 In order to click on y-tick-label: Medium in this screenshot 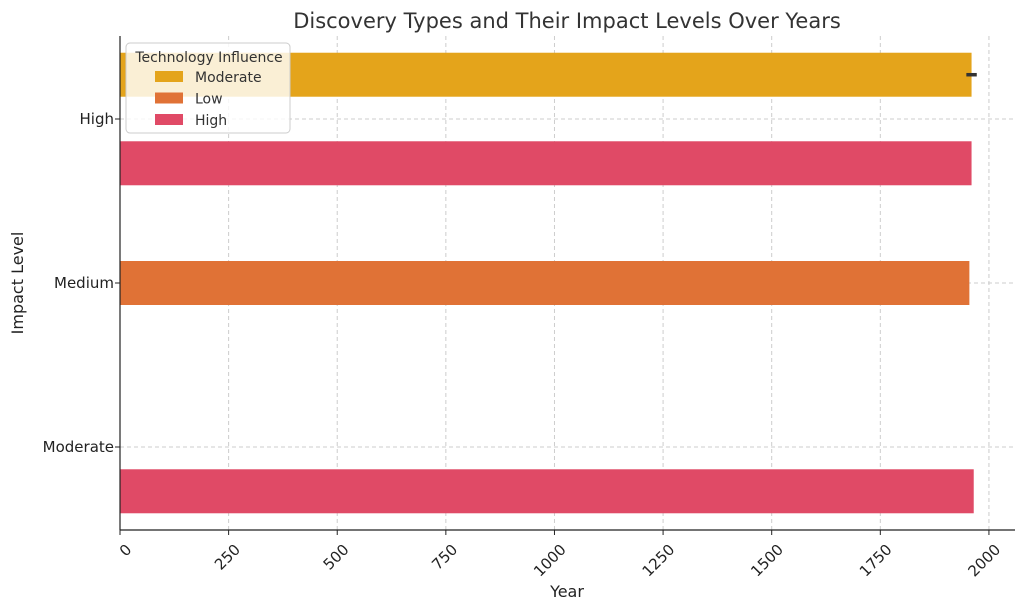, I will do `click(84, 283)`.